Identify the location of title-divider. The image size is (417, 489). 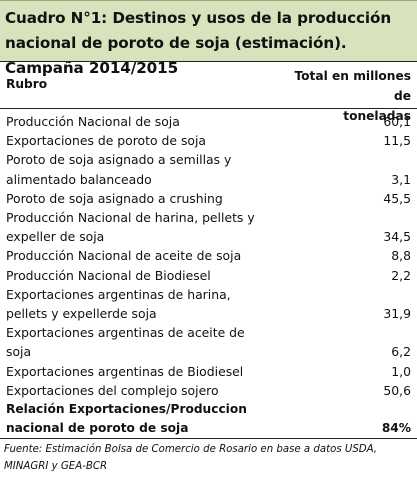
(208, 61).